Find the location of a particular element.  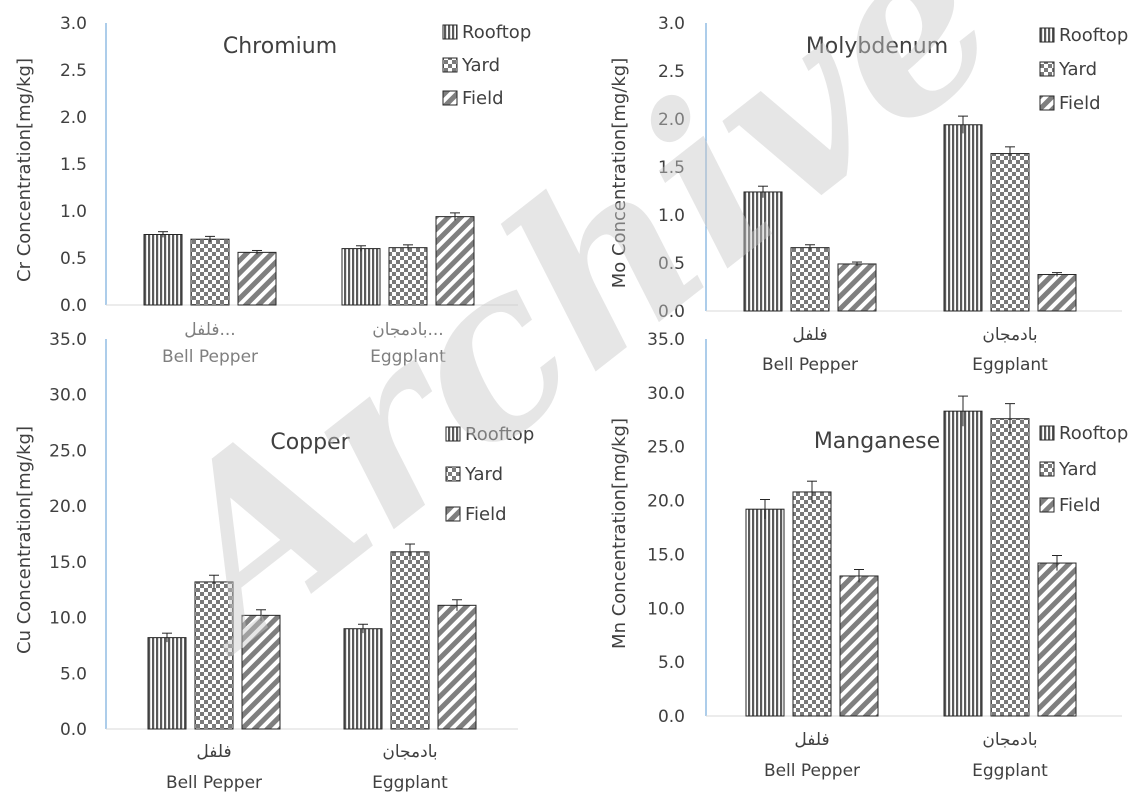

chart-title: Manganese is located at coordinates (877, 441).